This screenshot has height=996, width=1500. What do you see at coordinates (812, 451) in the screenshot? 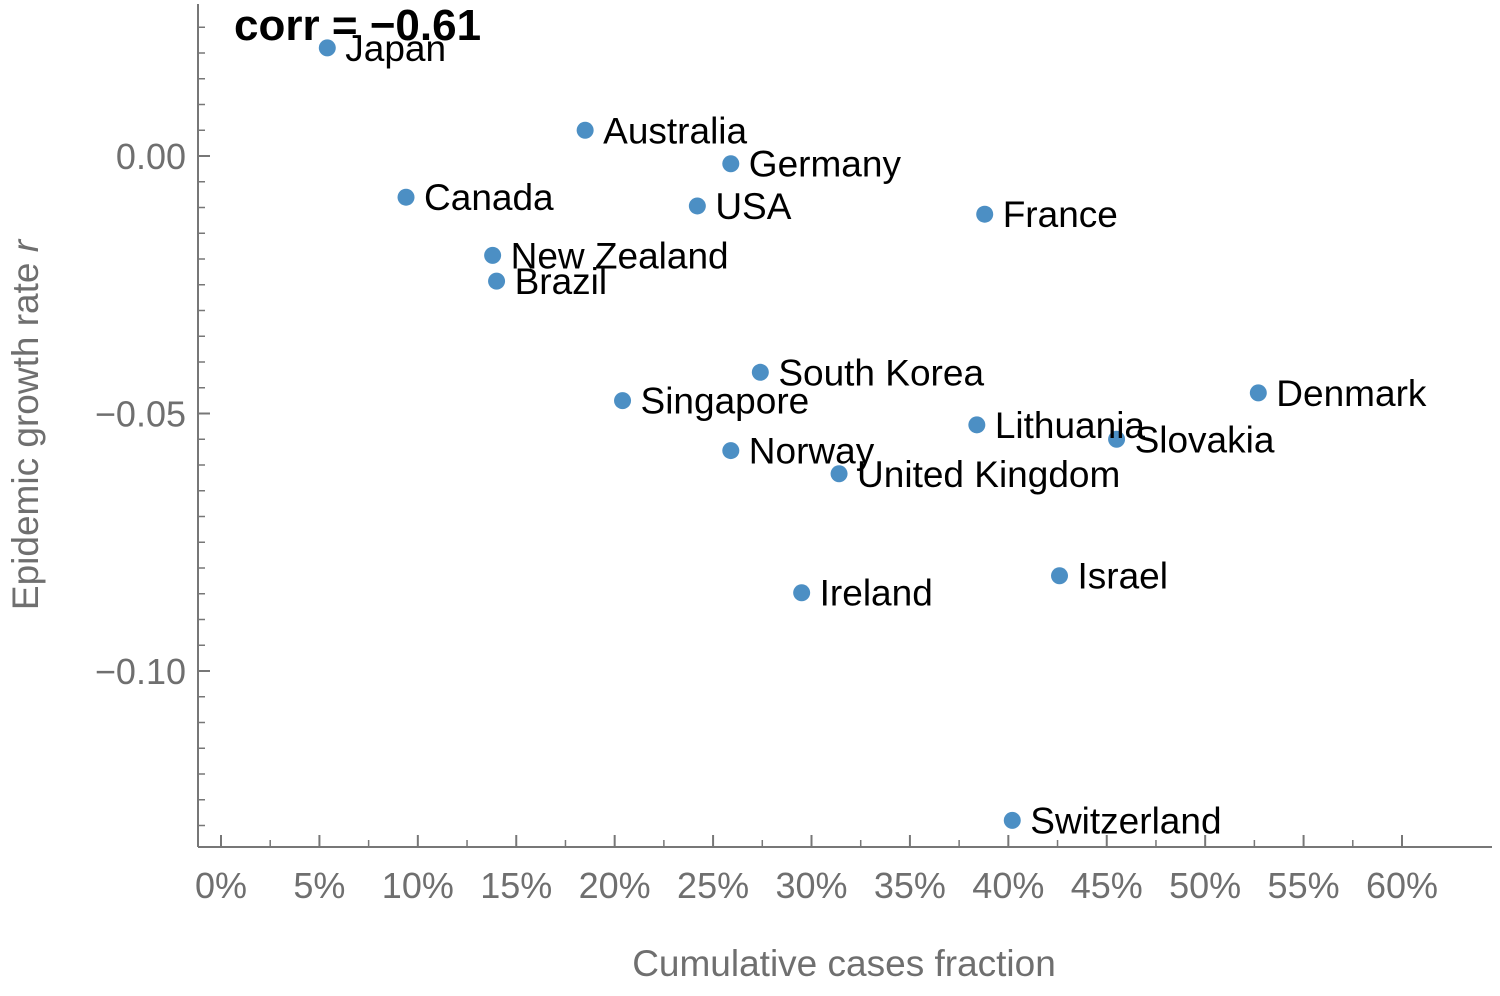
I see `point-label: Norway` at bounding box center [812, 451].